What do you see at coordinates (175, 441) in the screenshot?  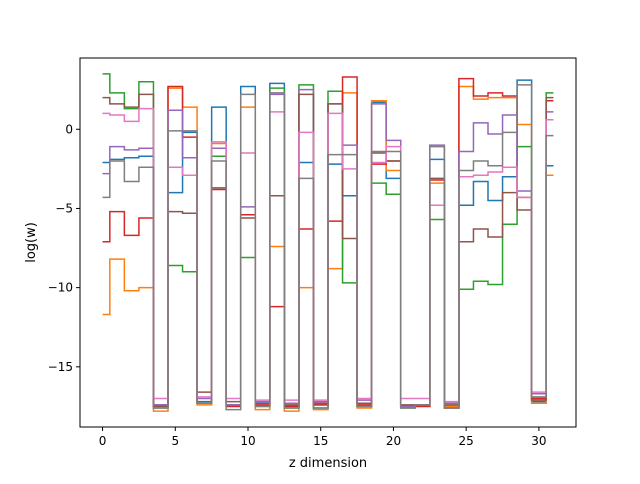 I see `x-tick-label: 5` at bounding box center [175, 441].